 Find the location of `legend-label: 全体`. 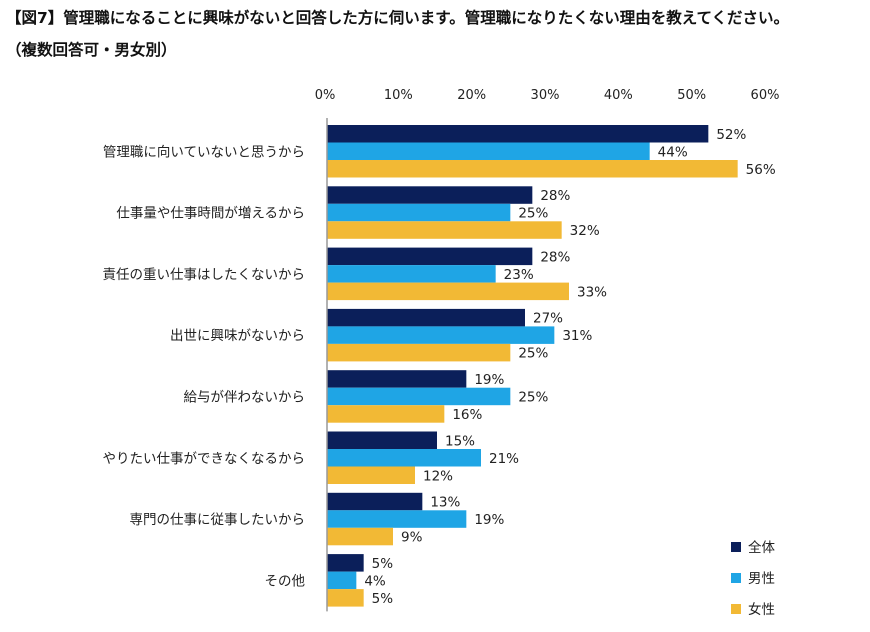

legend-label: 全体 is located at coordinates (762, 547).